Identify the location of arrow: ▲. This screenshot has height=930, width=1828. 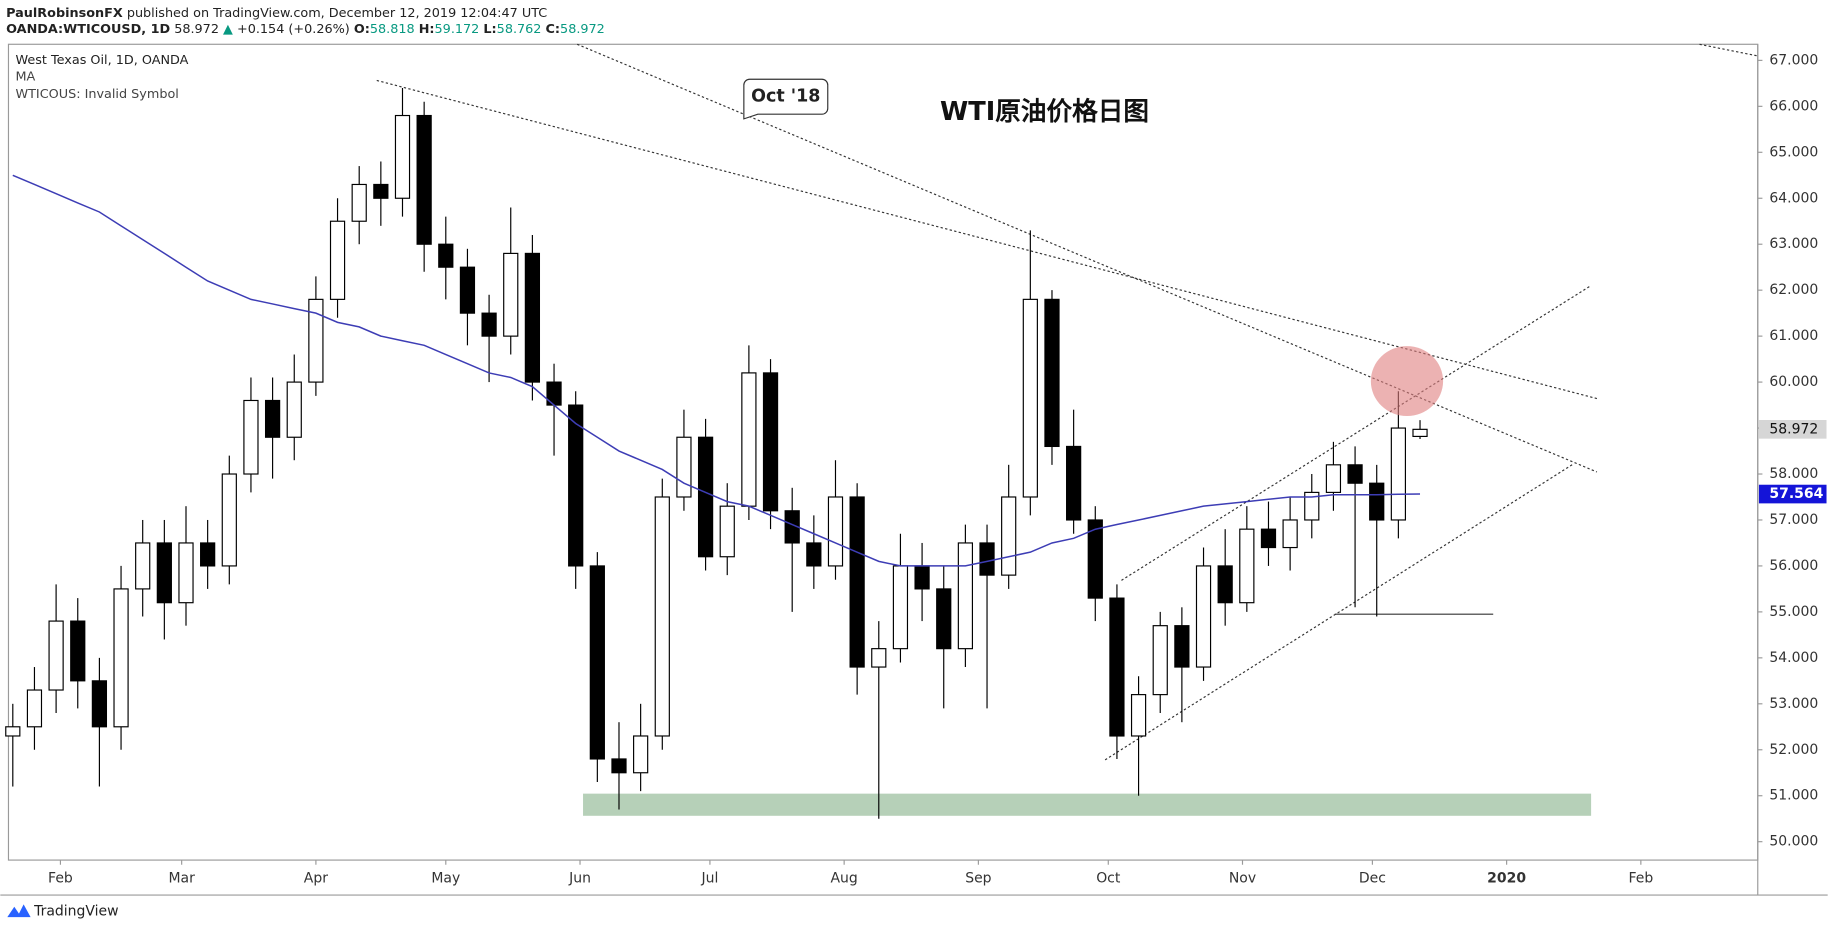
(228, 29).